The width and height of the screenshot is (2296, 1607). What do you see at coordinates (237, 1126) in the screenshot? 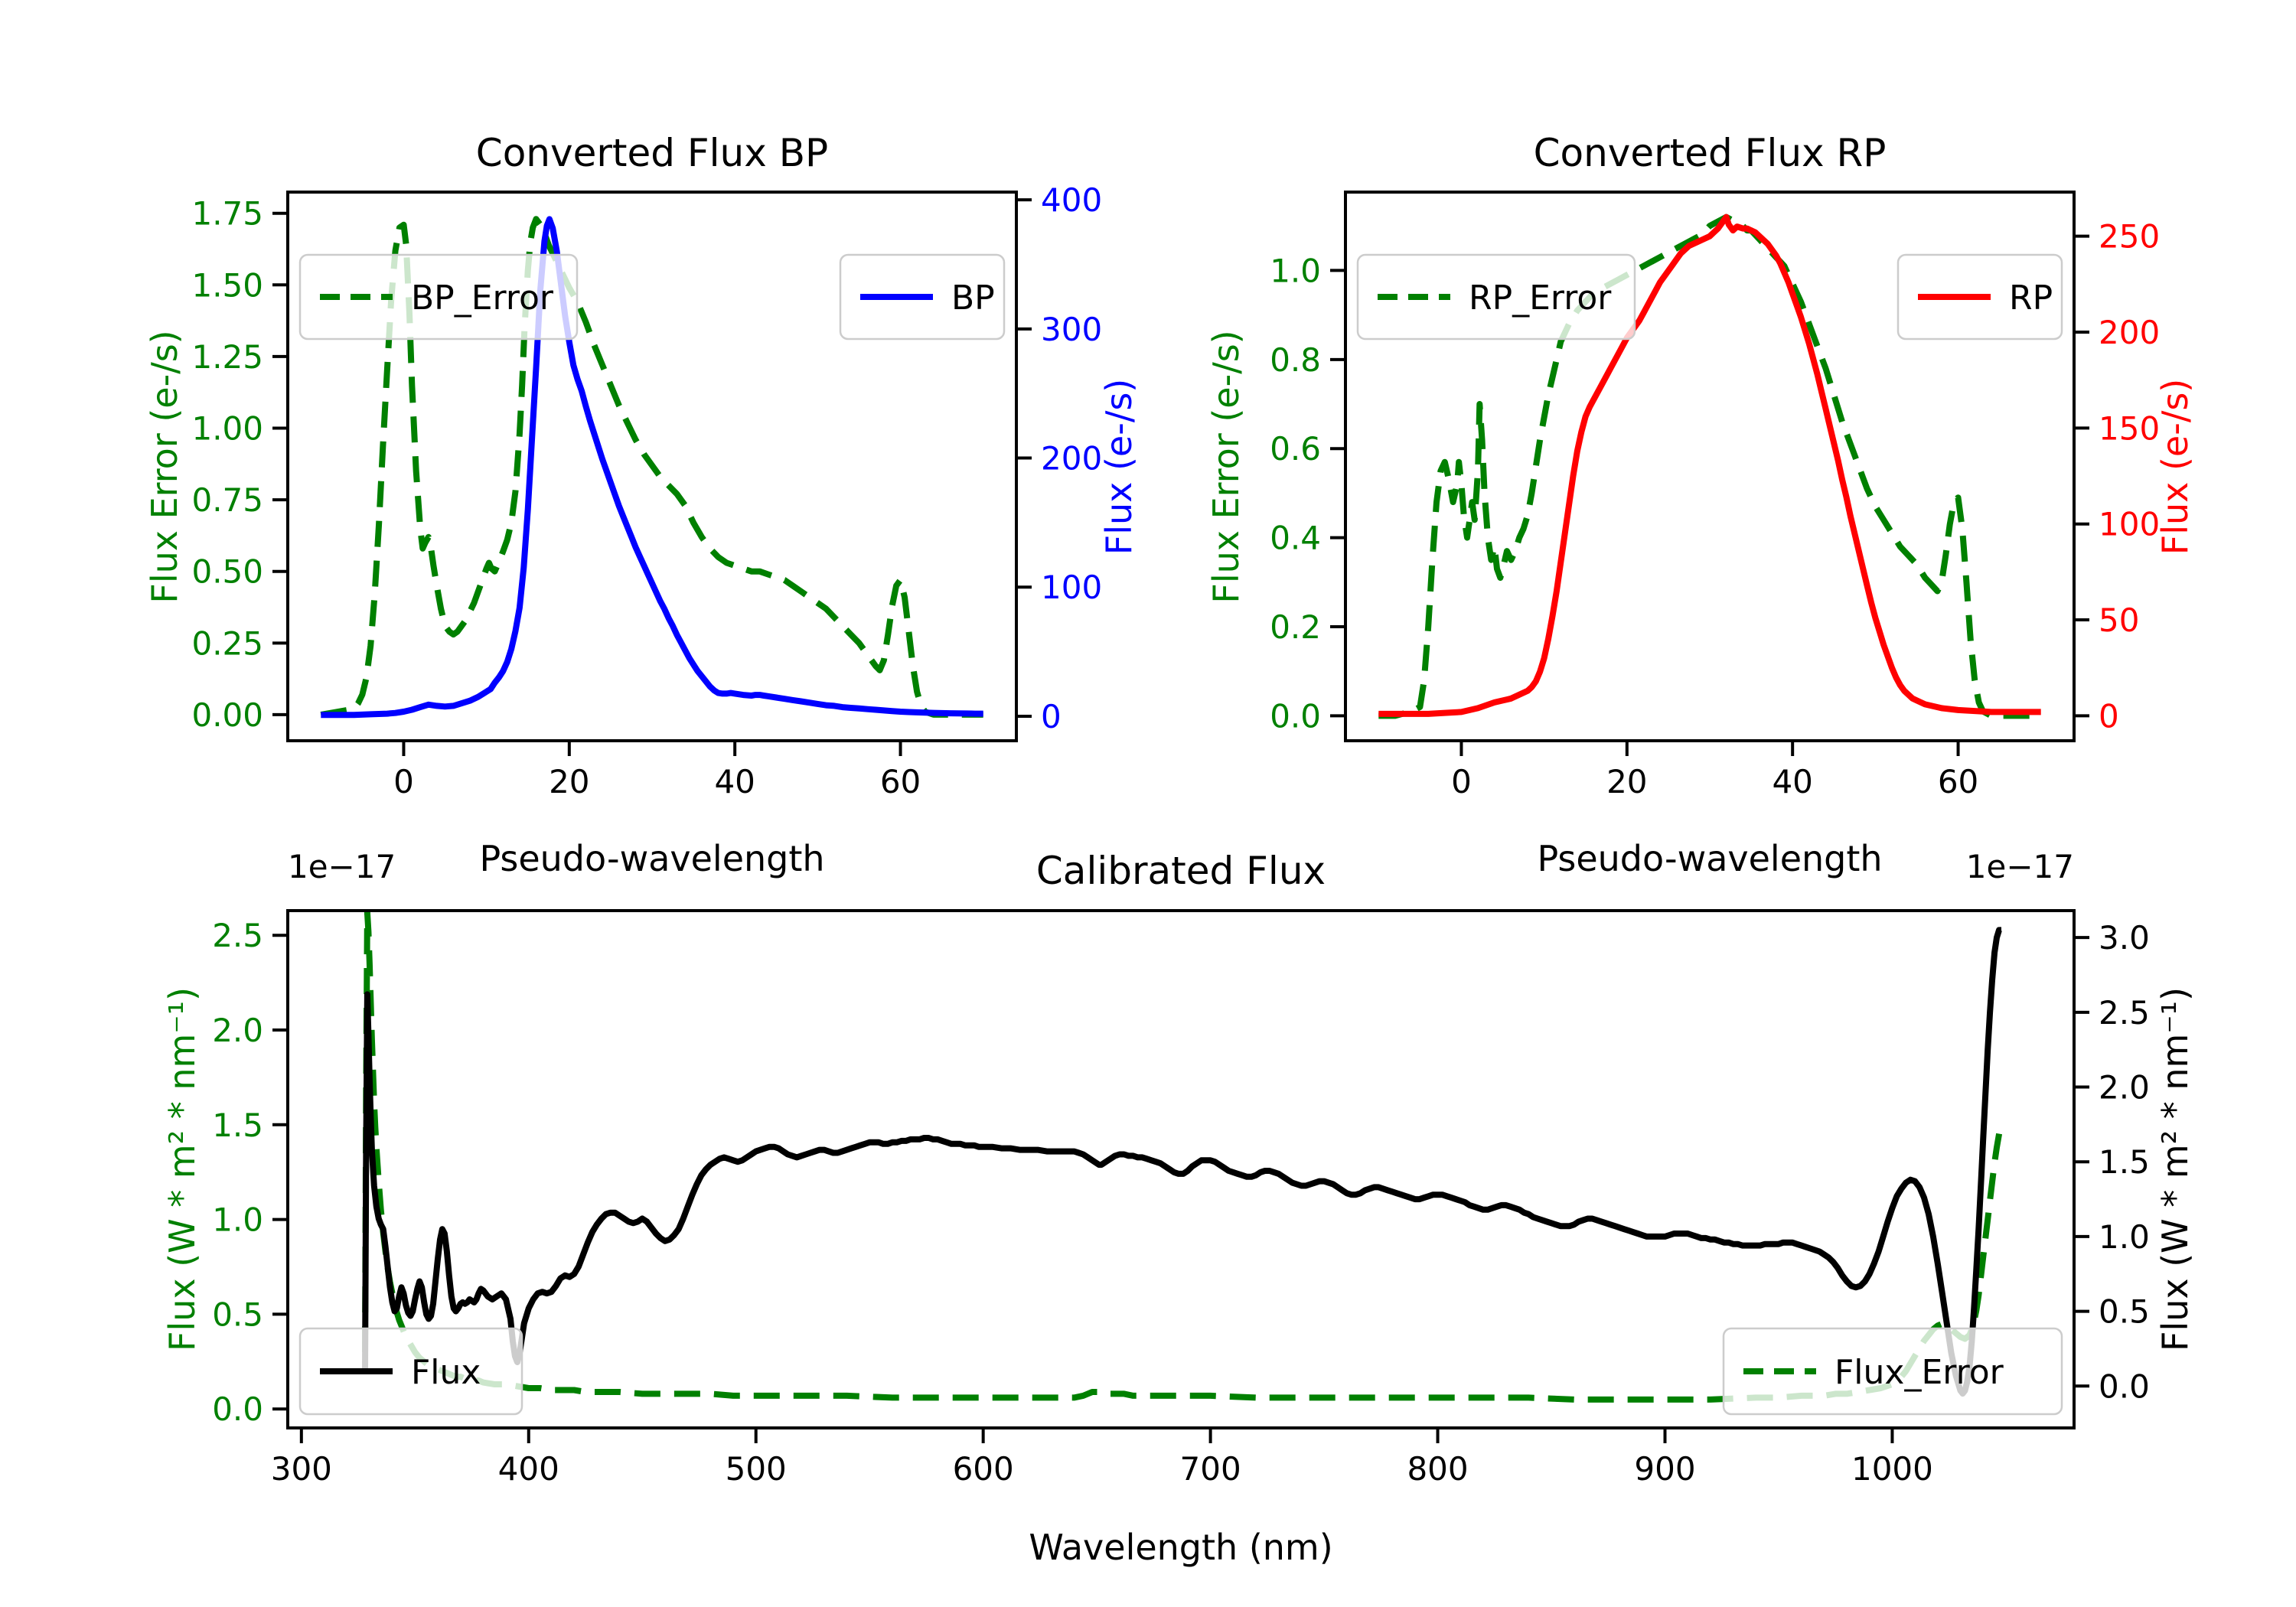
I see `calibrated-left-ytick-label: 1.5` at bounding box center [237, 1126].